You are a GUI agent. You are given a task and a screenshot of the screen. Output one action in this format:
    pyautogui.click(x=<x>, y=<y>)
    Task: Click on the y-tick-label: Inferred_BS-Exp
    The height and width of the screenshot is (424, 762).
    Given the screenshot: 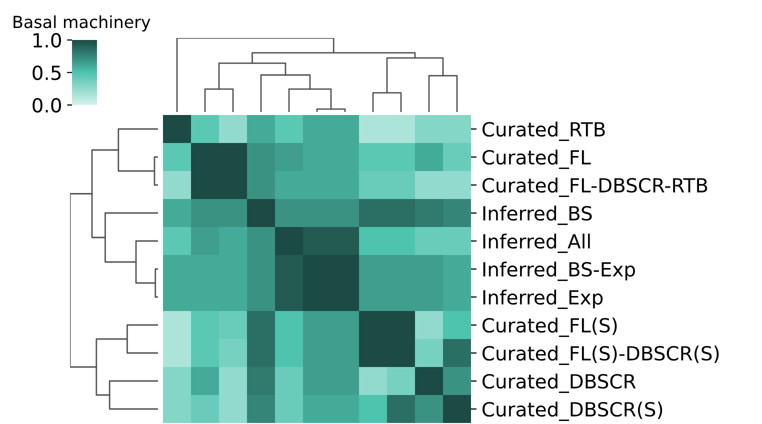 What is the action you would take?
    pyautogui.click(x=559, y=271)
    